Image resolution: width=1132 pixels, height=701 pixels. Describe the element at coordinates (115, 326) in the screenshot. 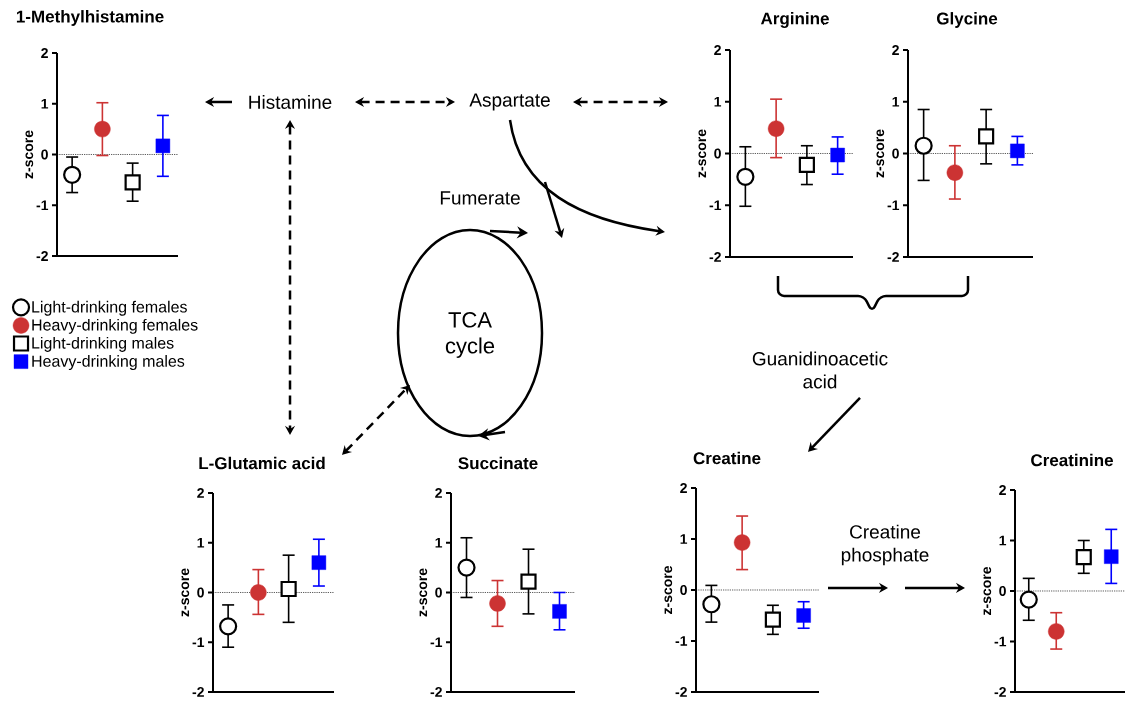

I see `legend-label: Heavy-drinking females` at that location.